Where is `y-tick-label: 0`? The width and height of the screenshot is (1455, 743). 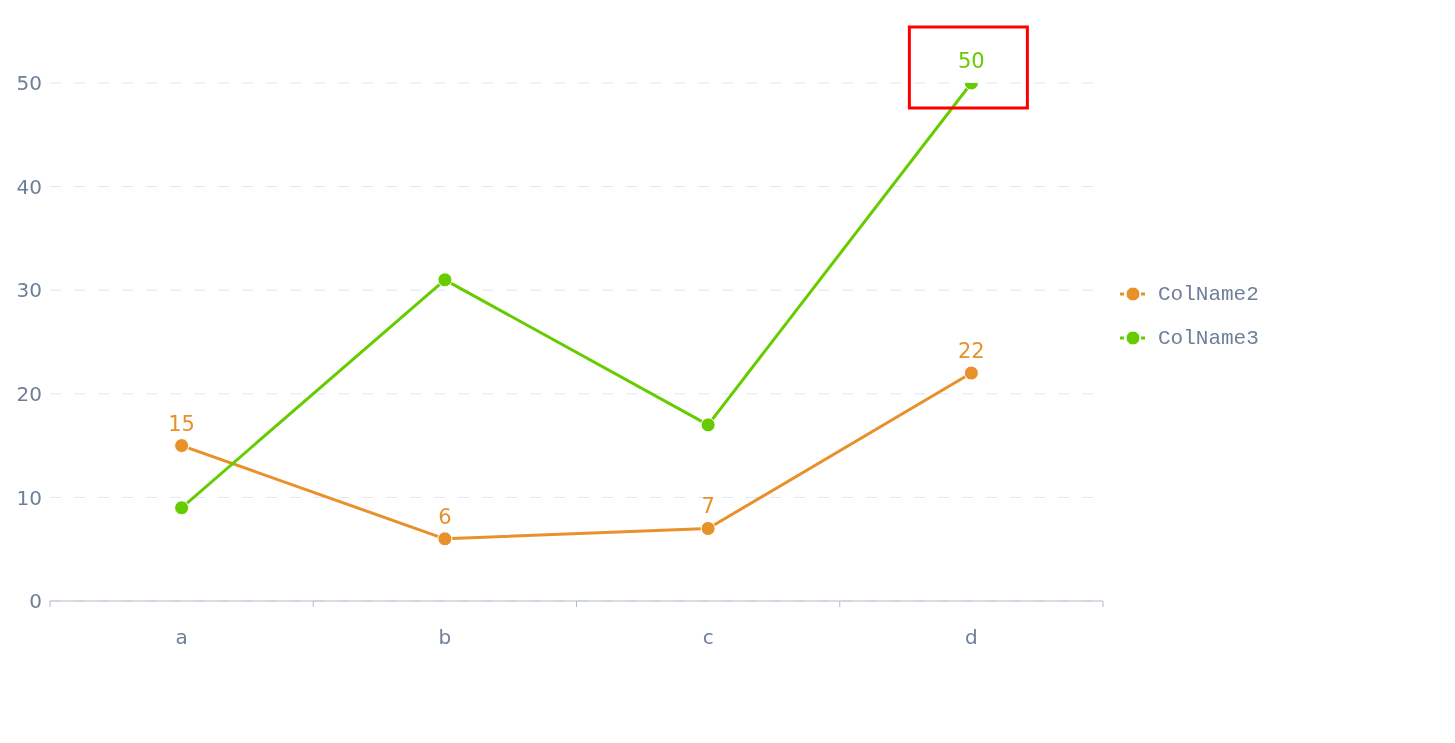
y-tick-label: 0 is located at coordinates (35, 601).